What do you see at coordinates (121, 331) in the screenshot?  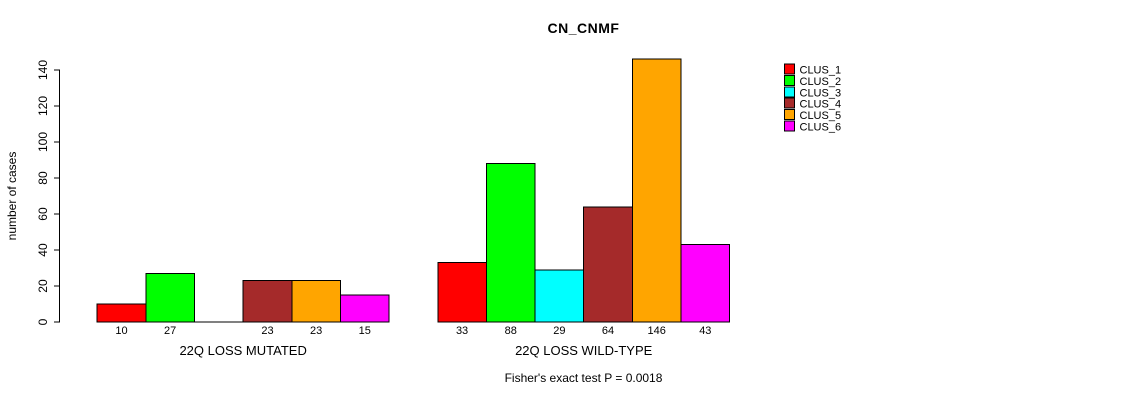 I see `bar-value-label: 10` at bounding box center [121, 331].